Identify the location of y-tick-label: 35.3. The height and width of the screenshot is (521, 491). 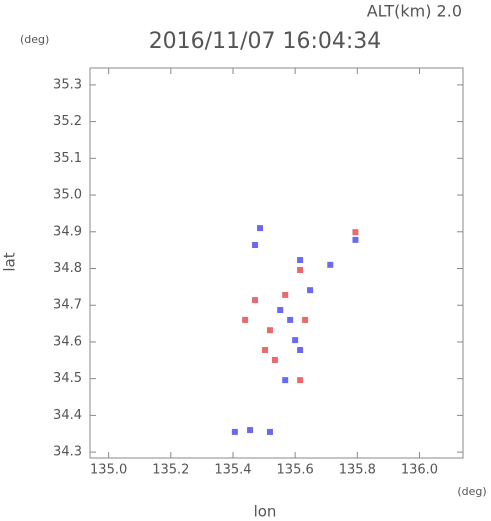
(67, 84).